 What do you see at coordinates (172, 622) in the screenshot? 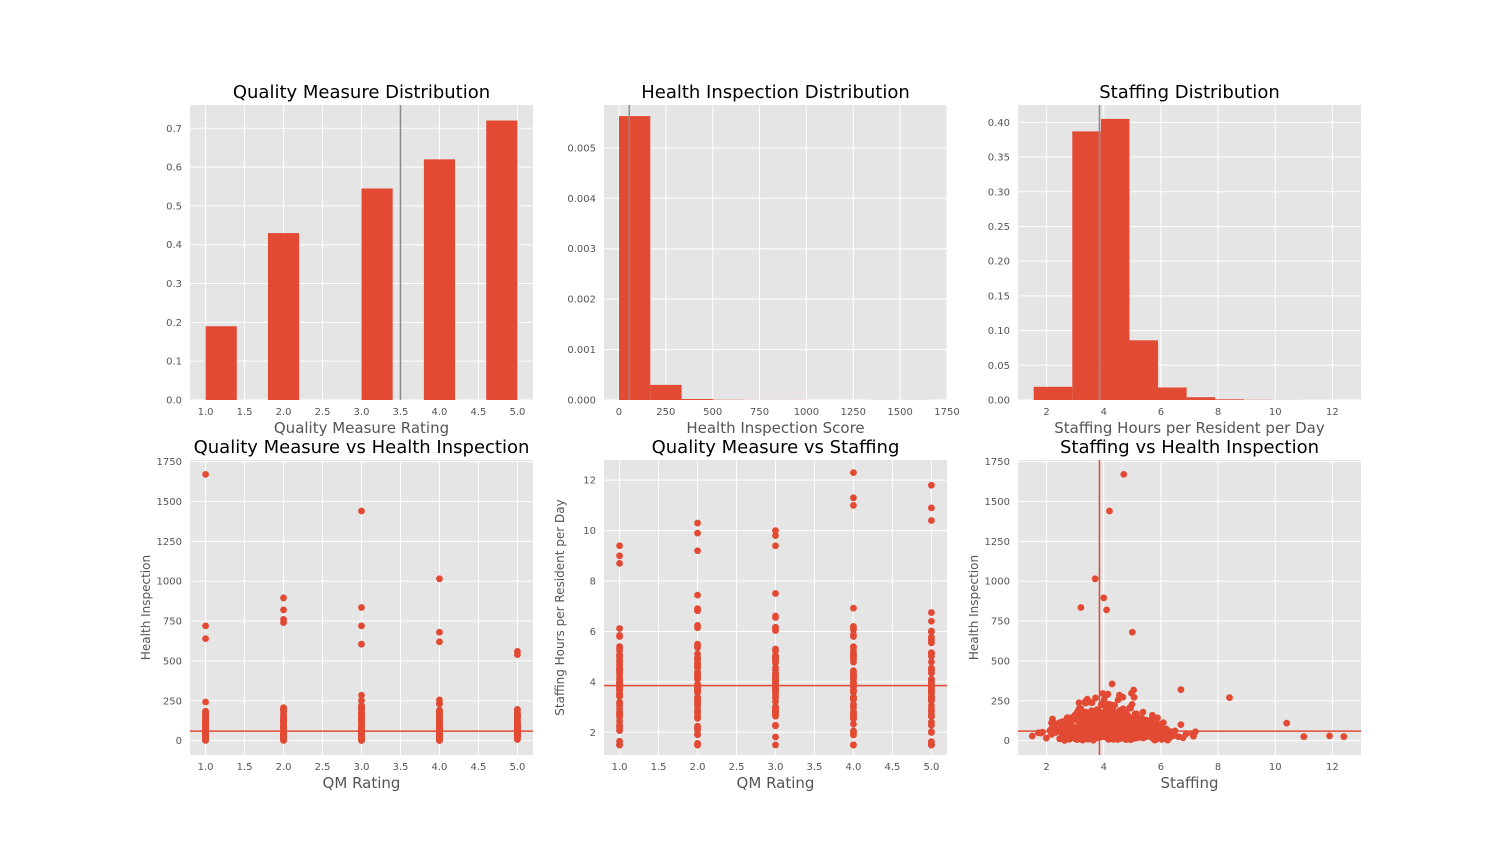
I see `y-tick-label: 750` at bounding box center [172, 622].